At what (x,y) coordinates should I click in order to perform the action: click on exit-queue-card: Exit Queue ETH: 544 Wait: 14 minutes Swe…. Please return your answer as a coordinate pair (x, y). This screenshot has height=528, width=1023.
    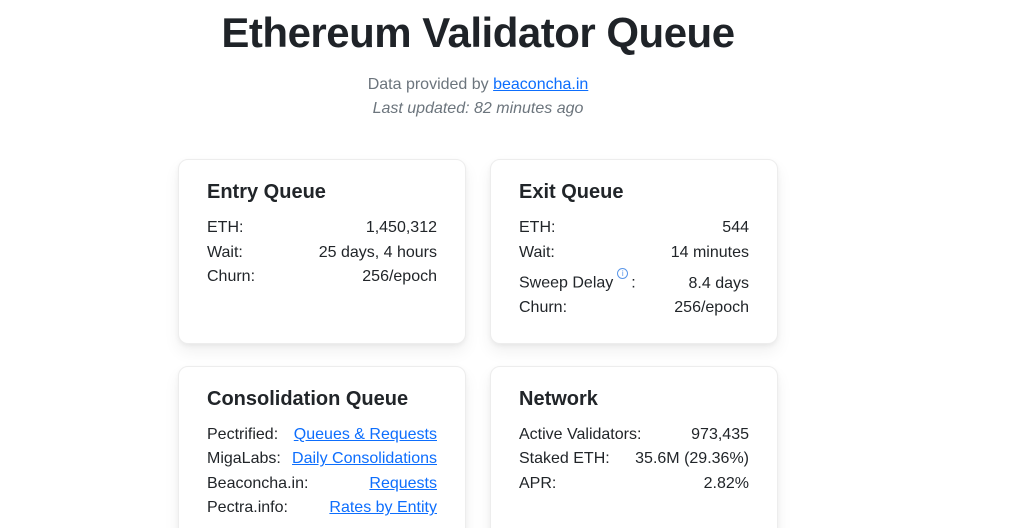
    Looking at the image, I should click on (634, 251).